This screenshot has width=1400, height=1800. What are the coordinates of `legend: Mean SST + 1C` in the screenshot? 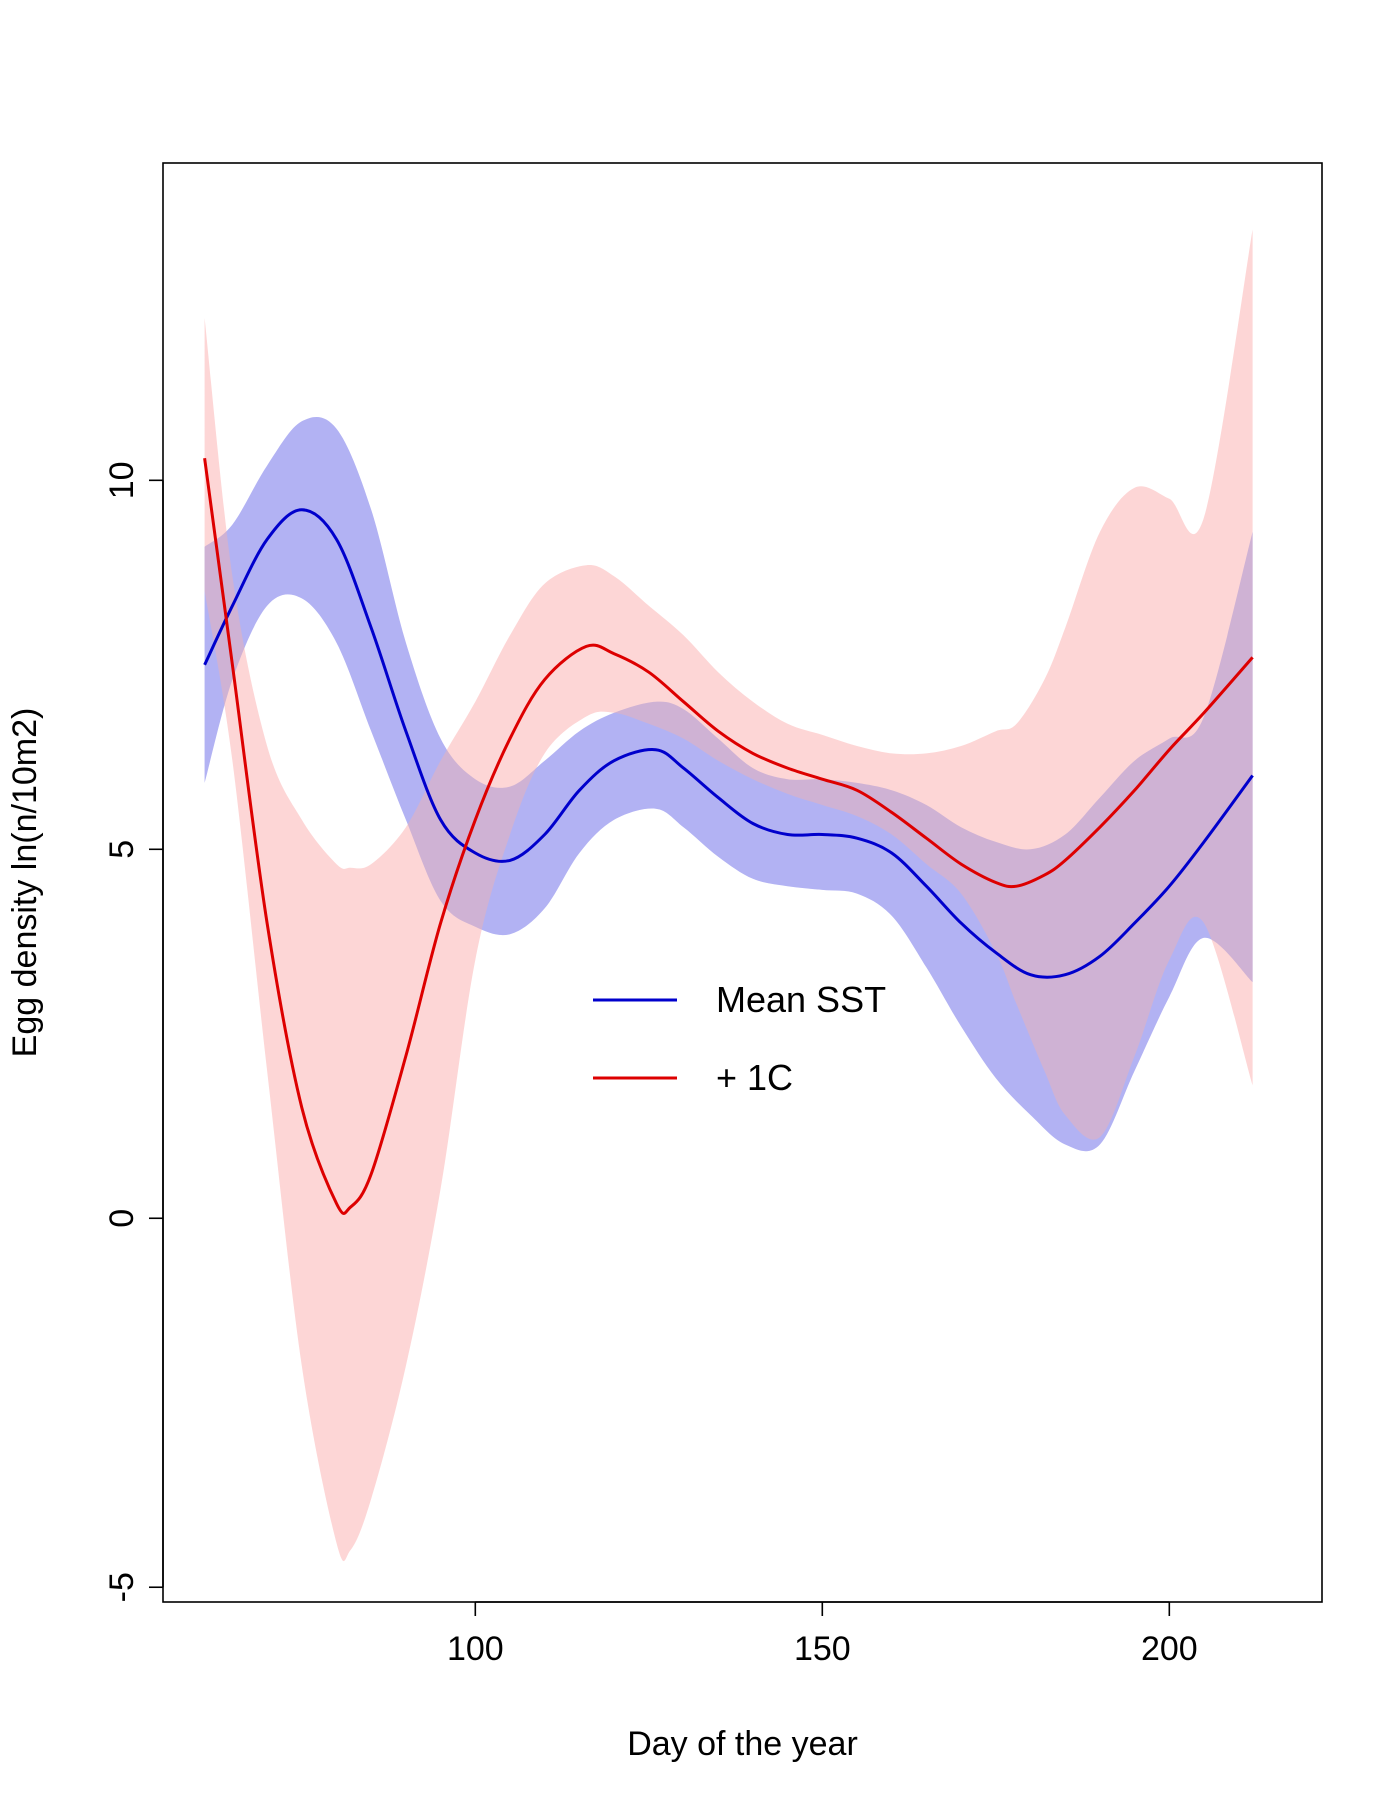 It's located at (739, 1038).